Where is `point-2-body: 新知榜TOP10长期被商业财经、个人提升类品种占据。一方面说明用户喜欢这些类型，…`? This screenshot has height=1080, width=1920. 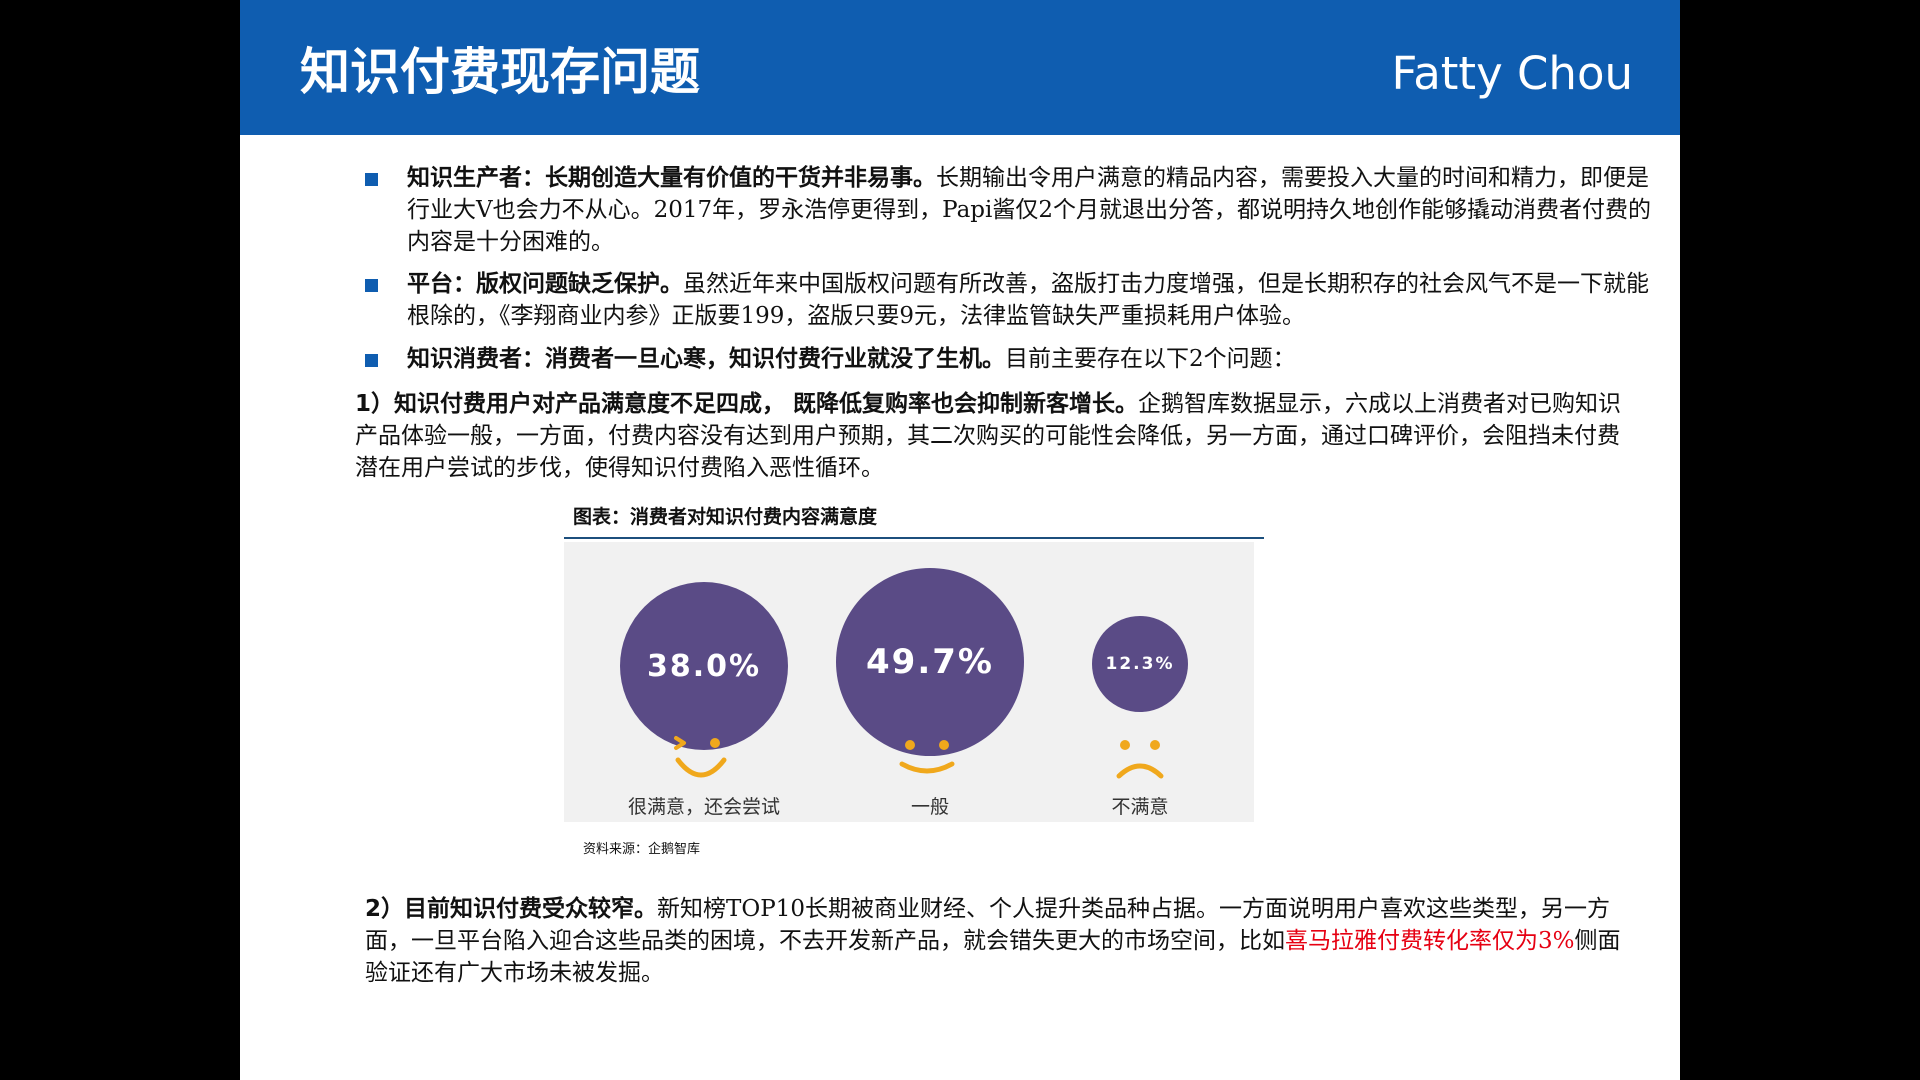 point-2-body: 新知榜TOP10长期被商业财经、个人提升类品种占据。一方面说明用户喜欢这些类型，… is located at coordinates (987, 925).